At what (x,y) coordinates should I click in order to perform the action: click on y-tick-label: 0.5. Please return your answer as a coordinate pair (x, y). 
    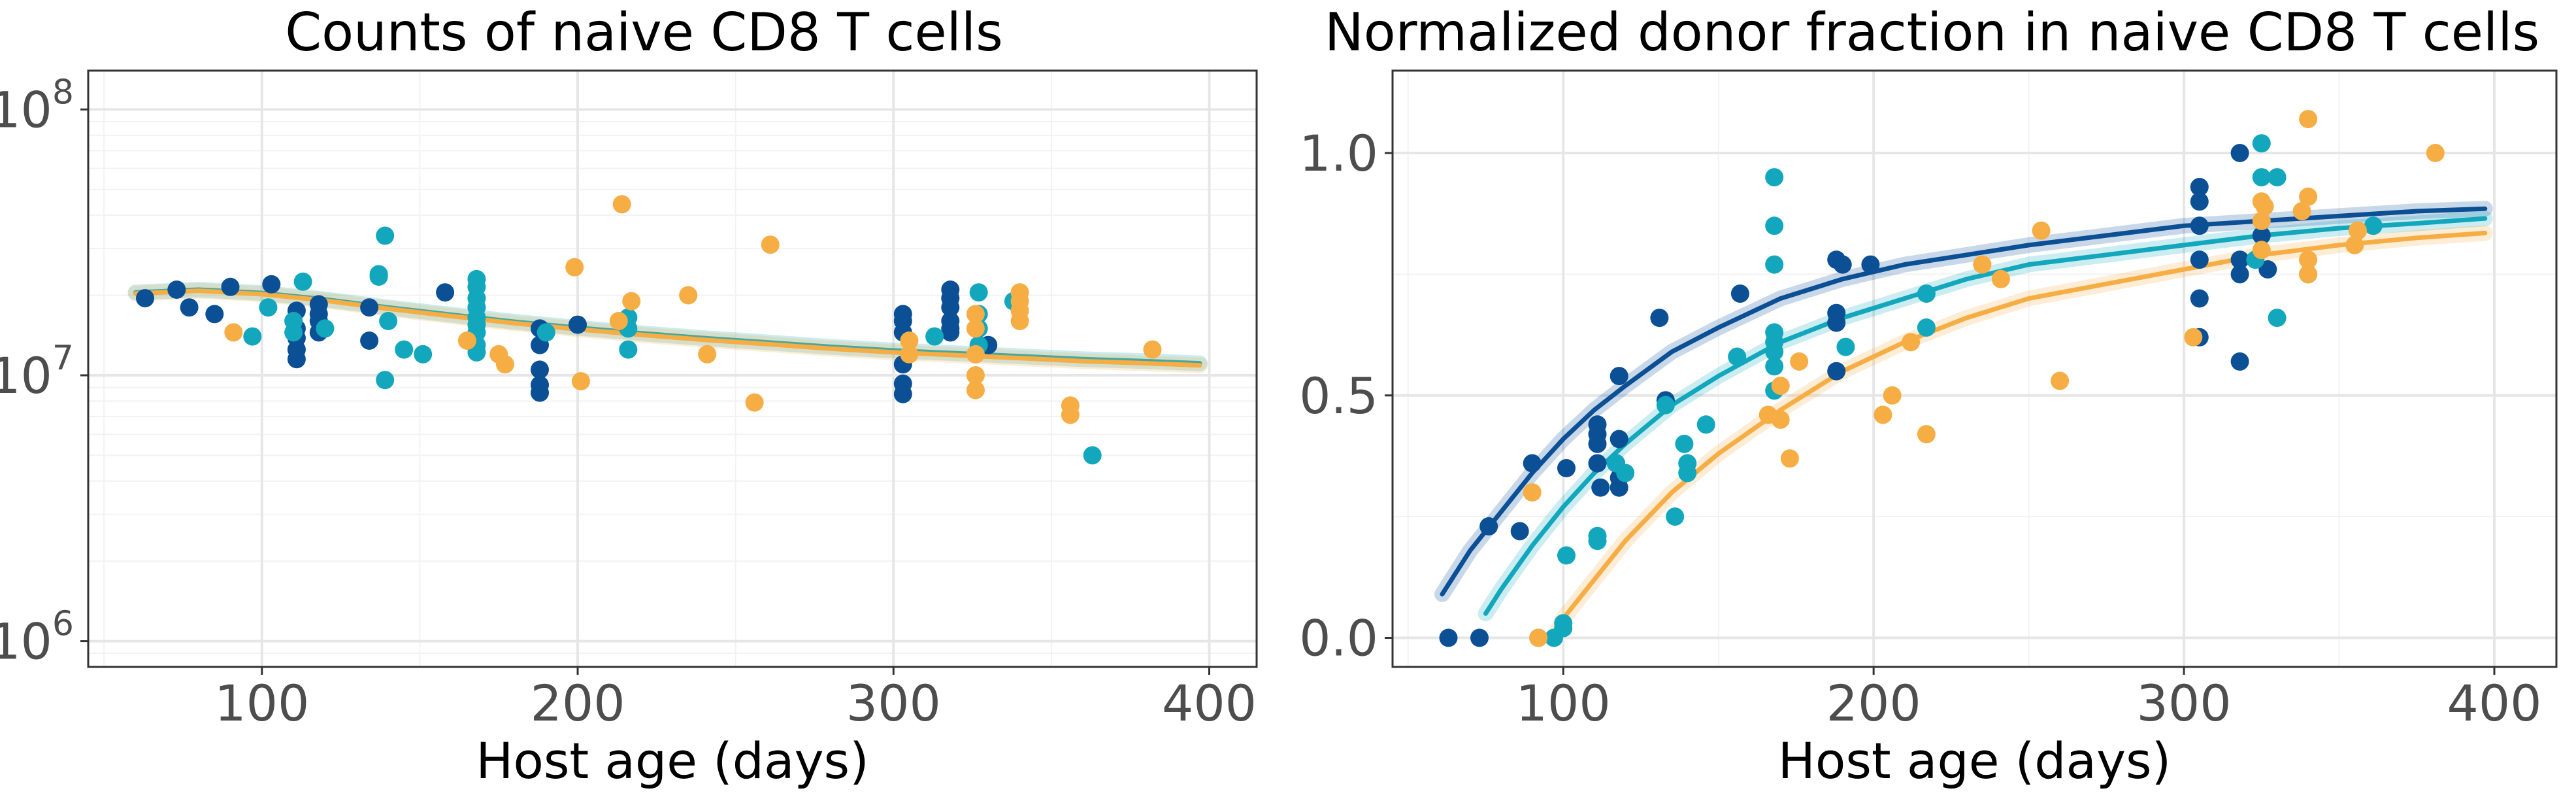
    Looking at the image, I should click on (1338, 396).